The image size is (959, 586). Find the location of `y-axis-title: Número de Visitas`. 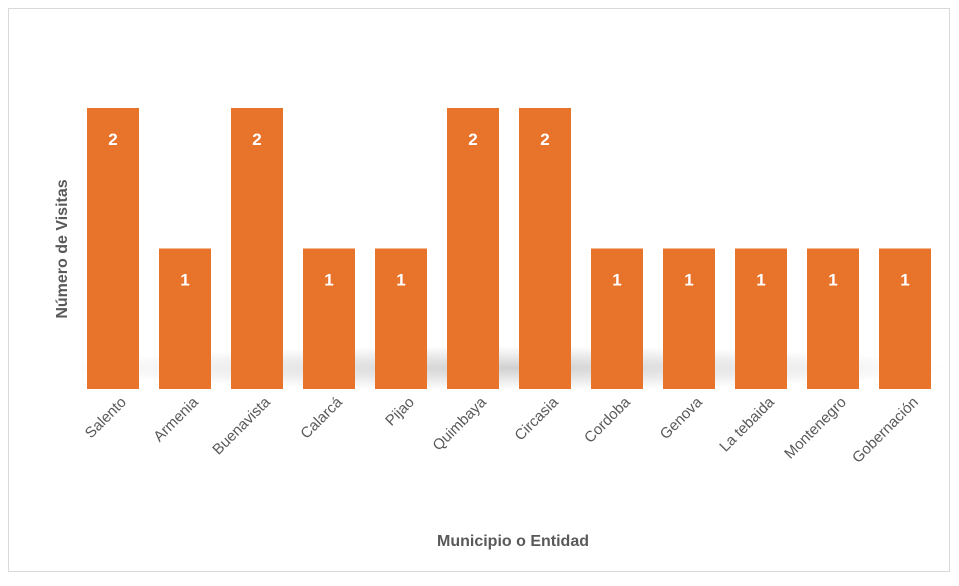

y-axis-title: Número de Visitas is located at coordinates (62, 248).